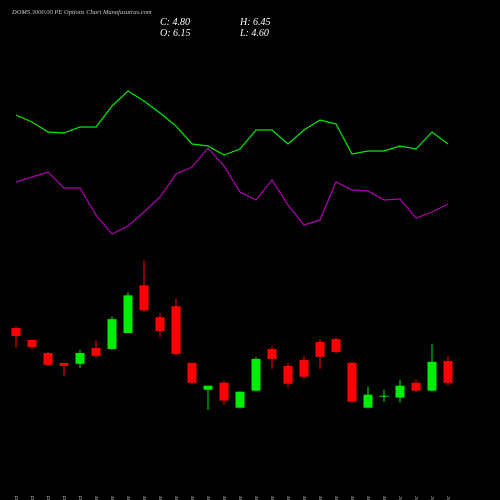 The width and height of the screenshot is (500, 500). Describe the element at coordinates (401, 498) in the screenshot. I see `x-tick-label: 01 Dec` at that location.